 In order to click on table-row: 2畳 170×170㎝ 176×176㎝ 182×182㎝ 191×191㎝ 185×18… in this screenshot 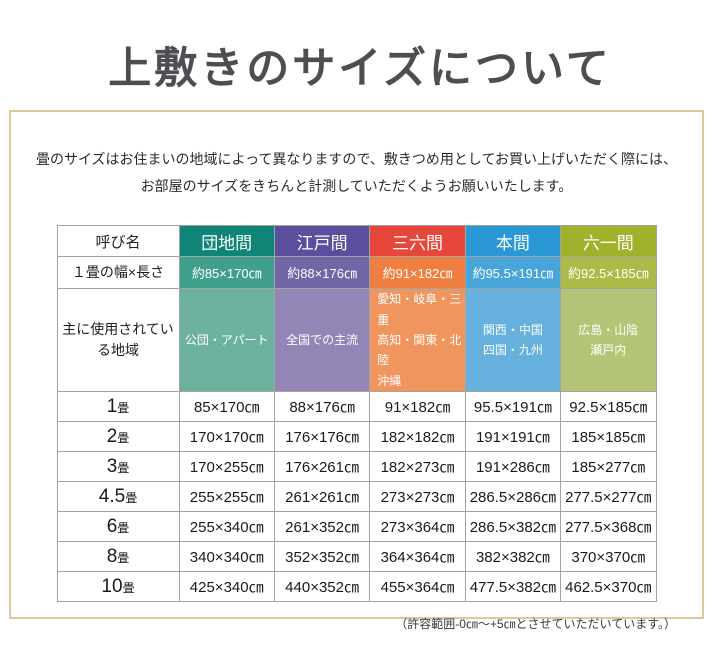, I will do `click(356, 437)`.